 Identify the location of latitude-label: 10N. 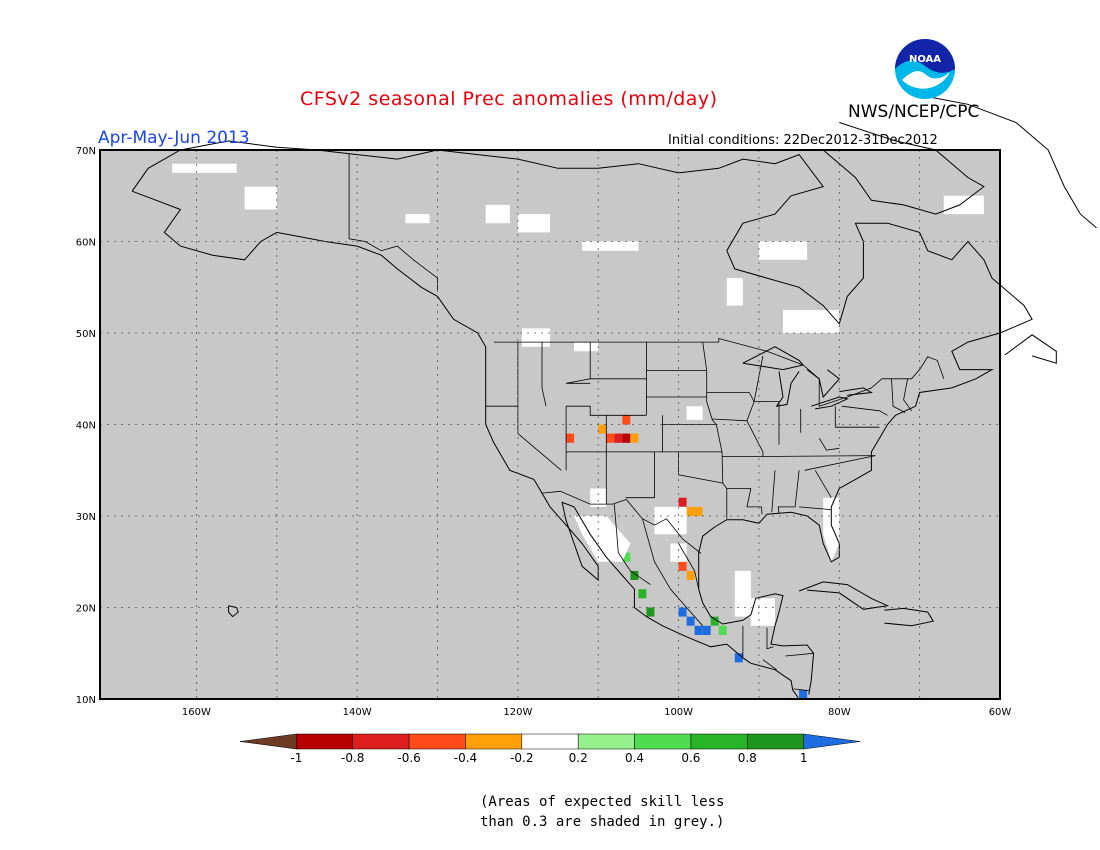
(86, 700).